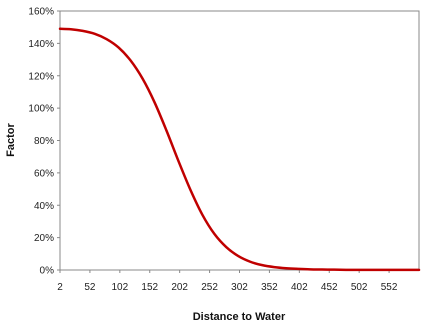  I want to click on x-tick-label: 552, so click(389, 287).